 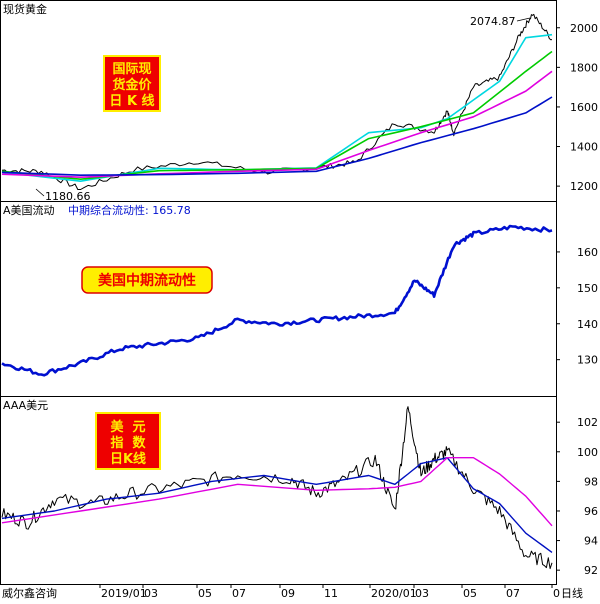 What do you see at coordinates (587, 360) in the screenshot?
I see `y-tick-label: 130` at bounding box center [587, 360].